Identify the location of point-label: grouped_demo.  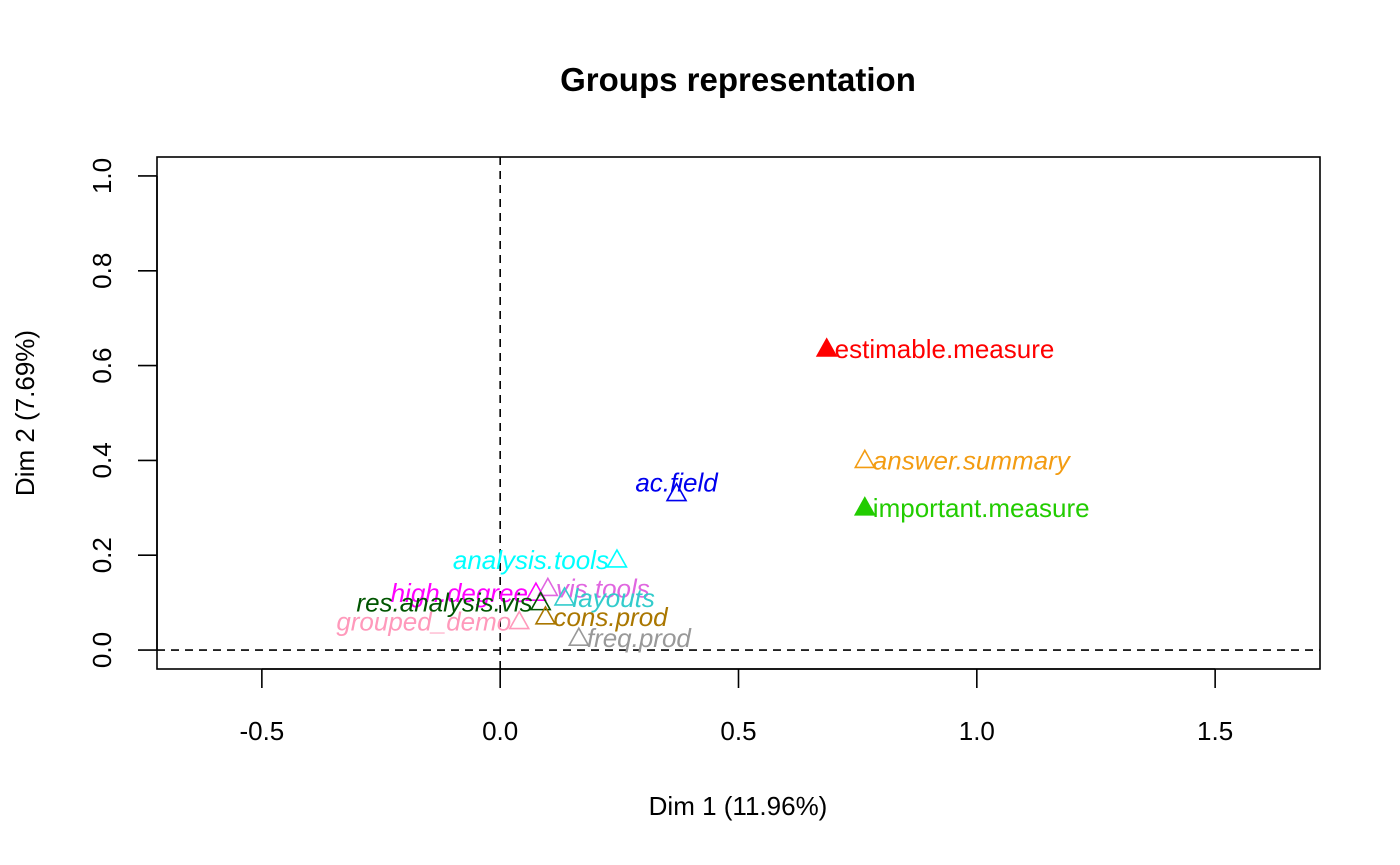
(423, 622).